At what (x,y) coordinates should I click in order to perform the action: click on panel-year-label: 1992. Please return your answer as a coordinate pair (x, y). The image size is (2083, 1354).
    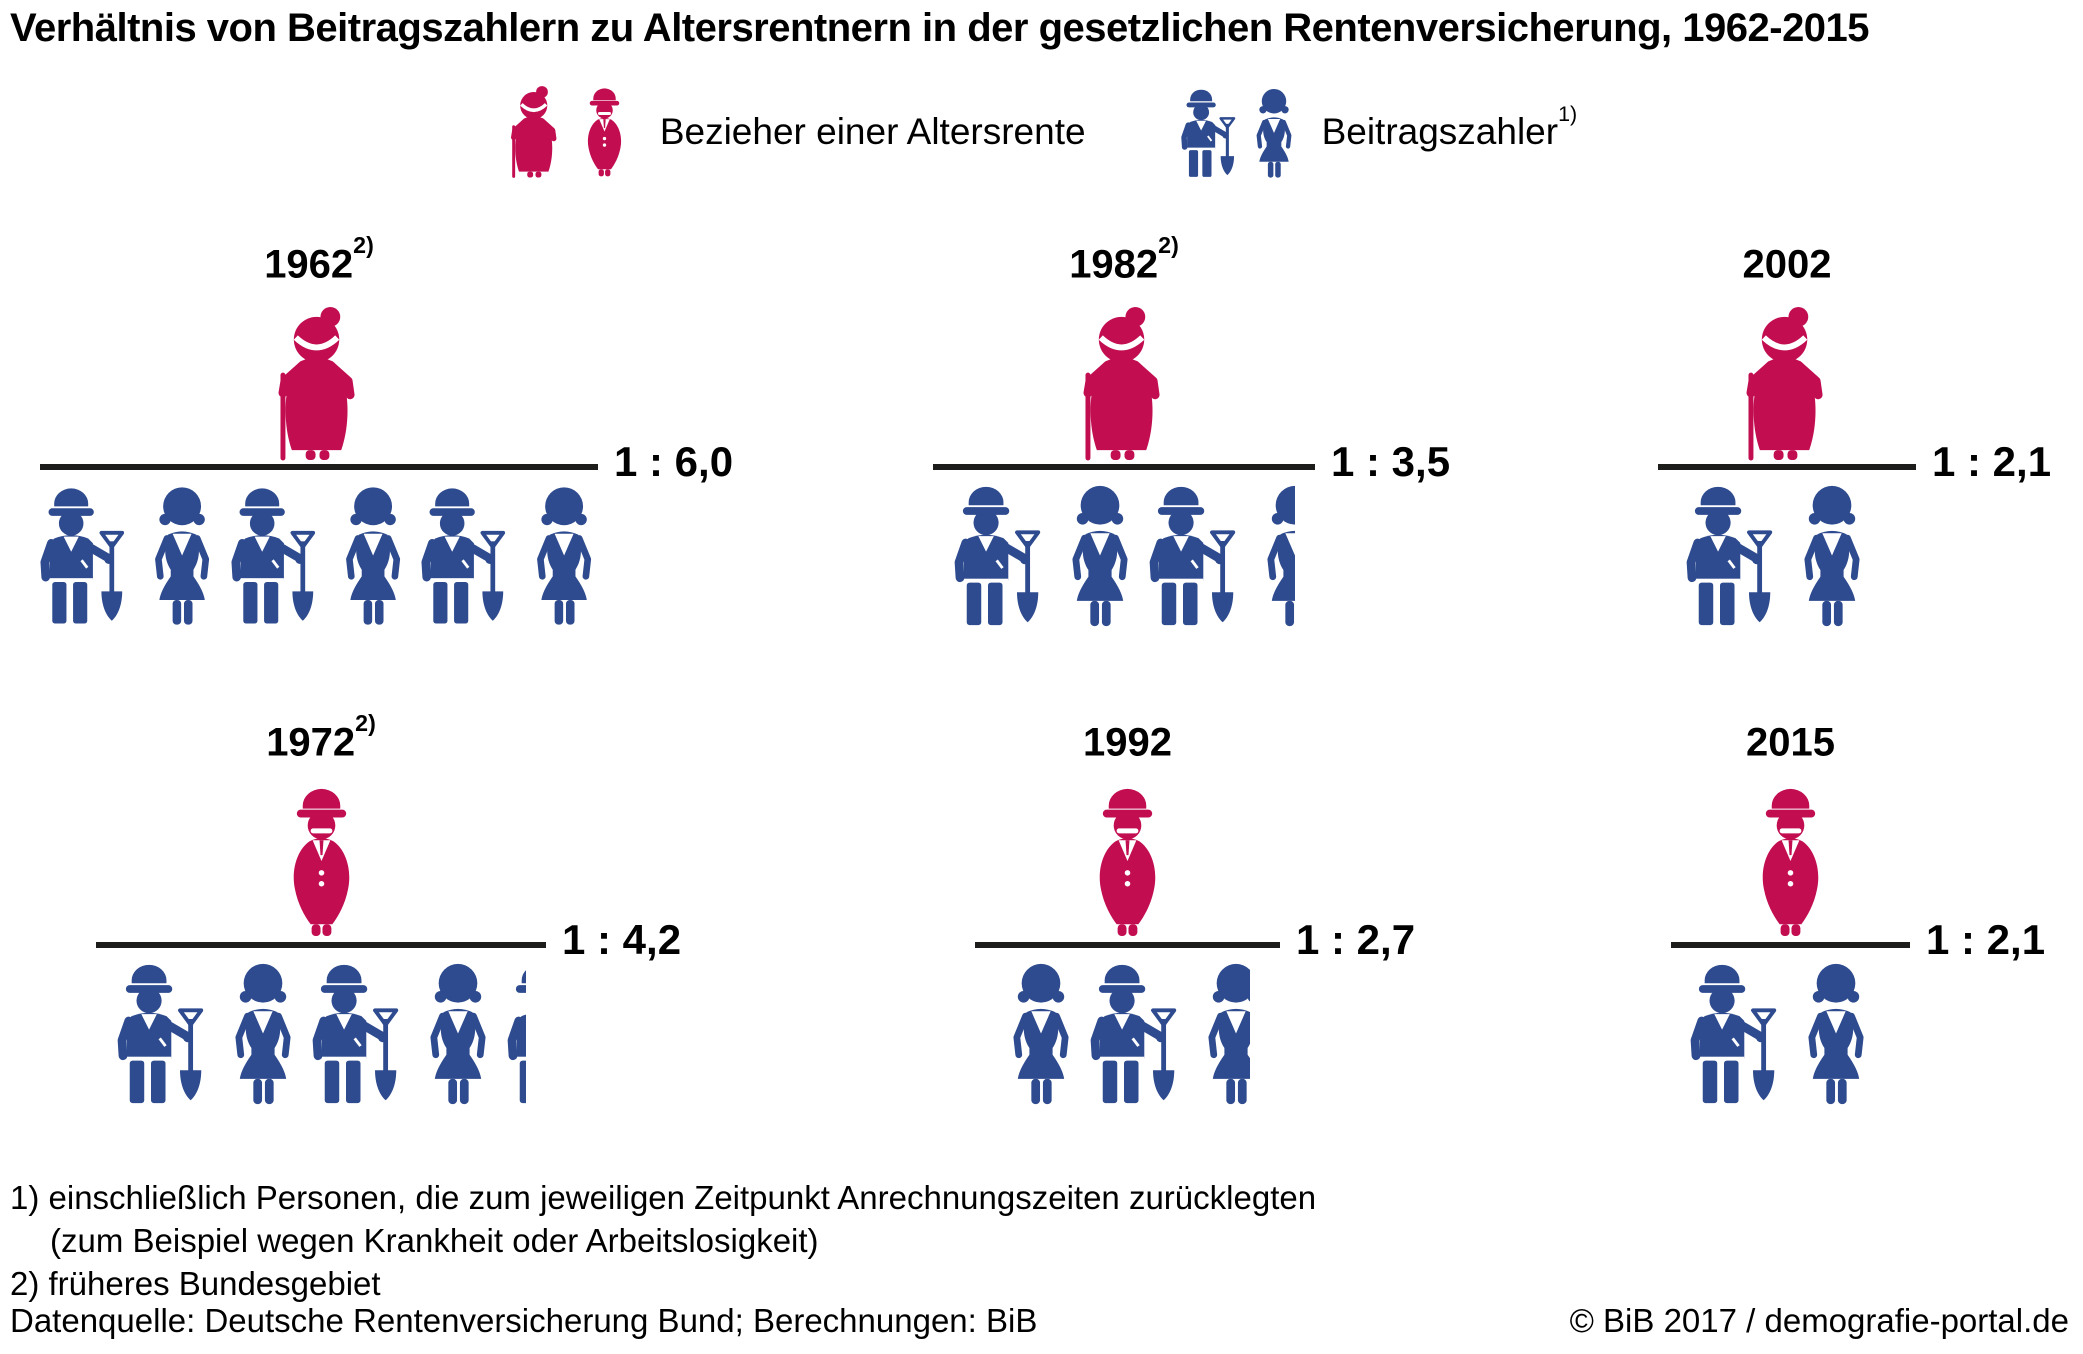
    Looking at the image, I should click on (1127, 742).